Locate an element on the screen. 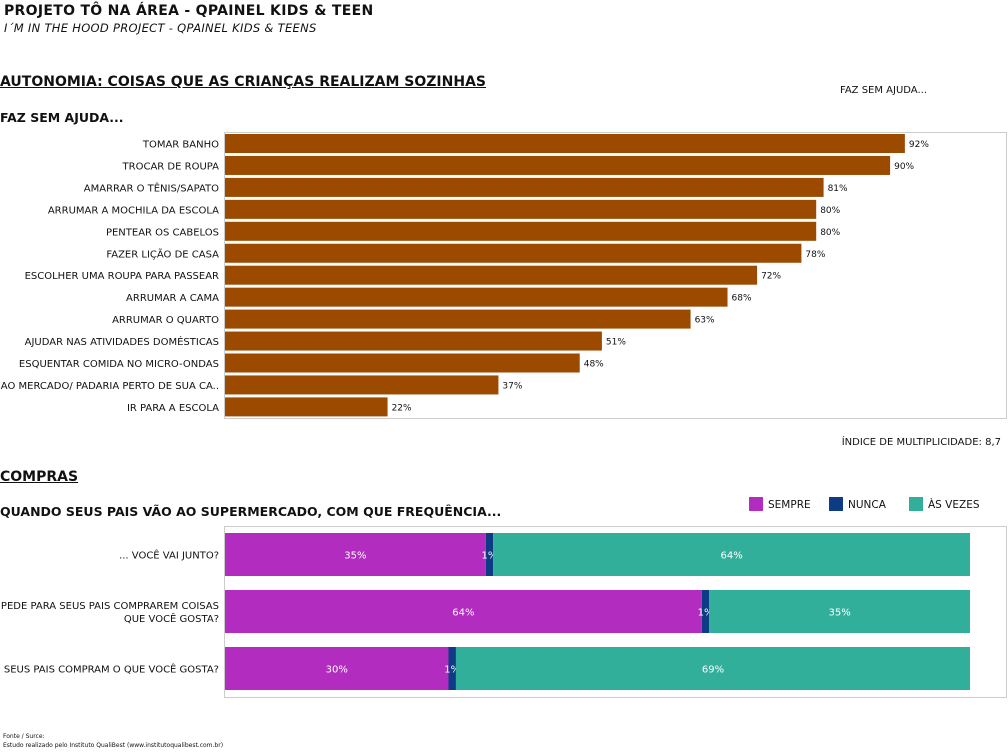  category-label: AJUDAR NAS ATIVIDADES DOMÉSTICAS is located at coordinates (122, 341).